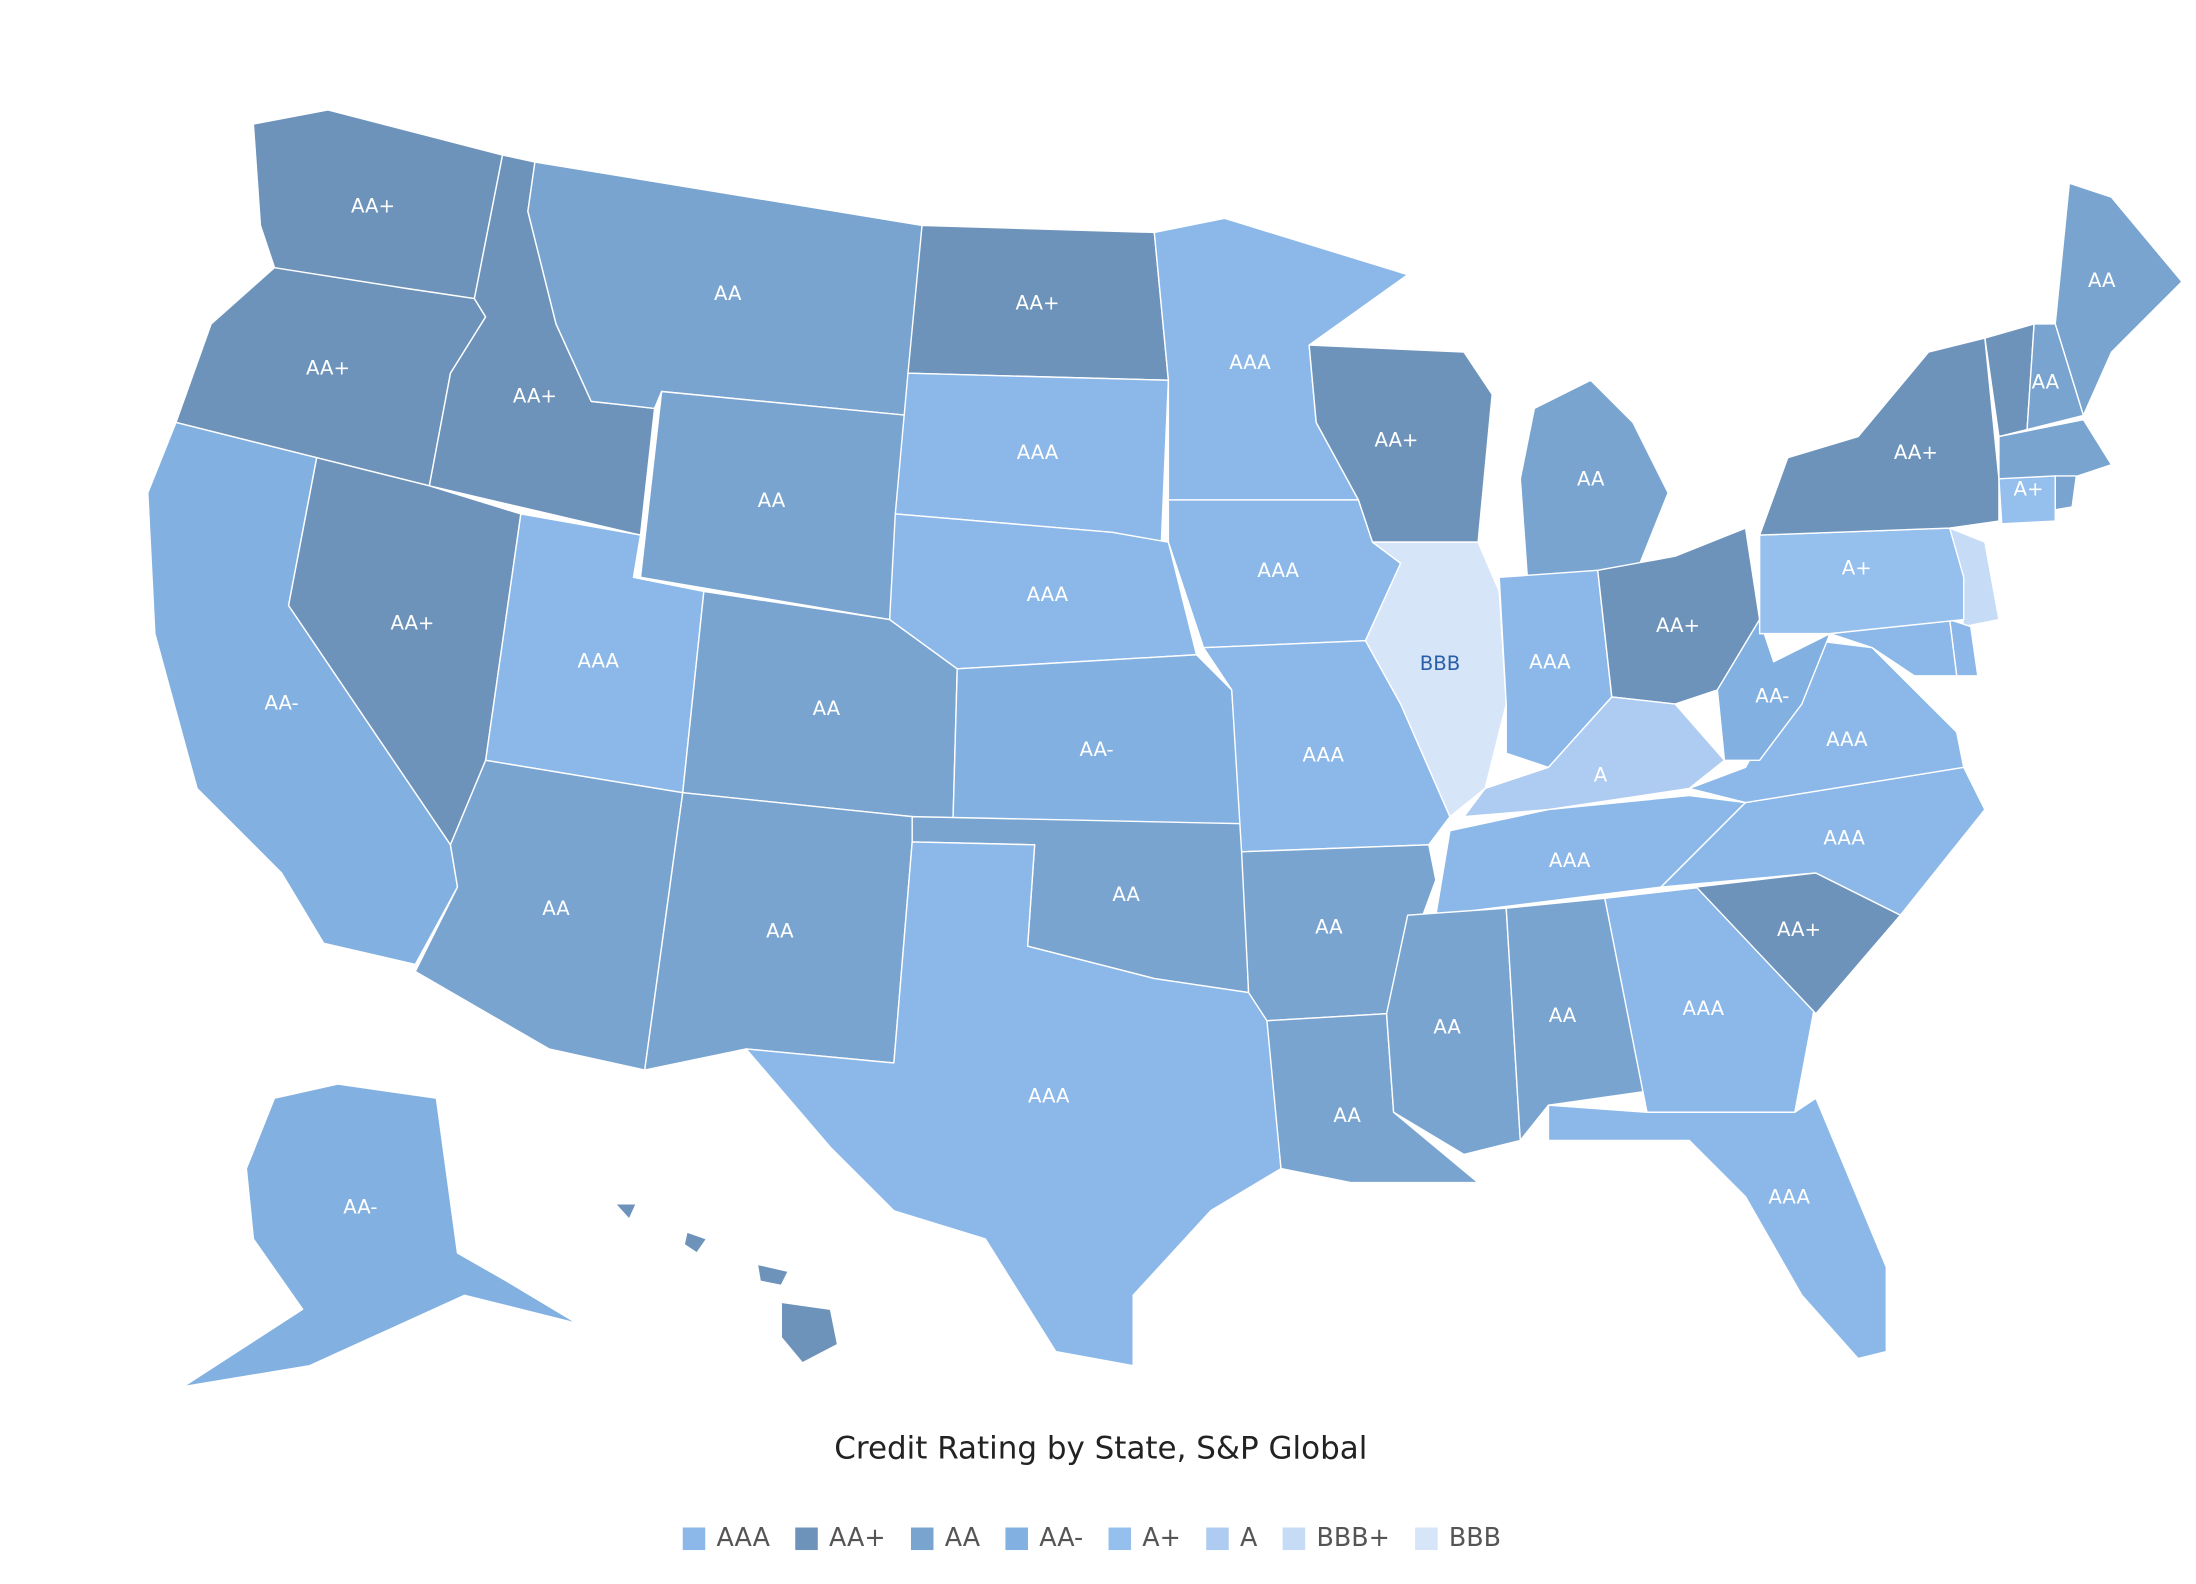 The image size is (2196, 1584). Describe the element at coordinates (1161, 1537) in the screenshot. I see `legend-label: A+` at that location.